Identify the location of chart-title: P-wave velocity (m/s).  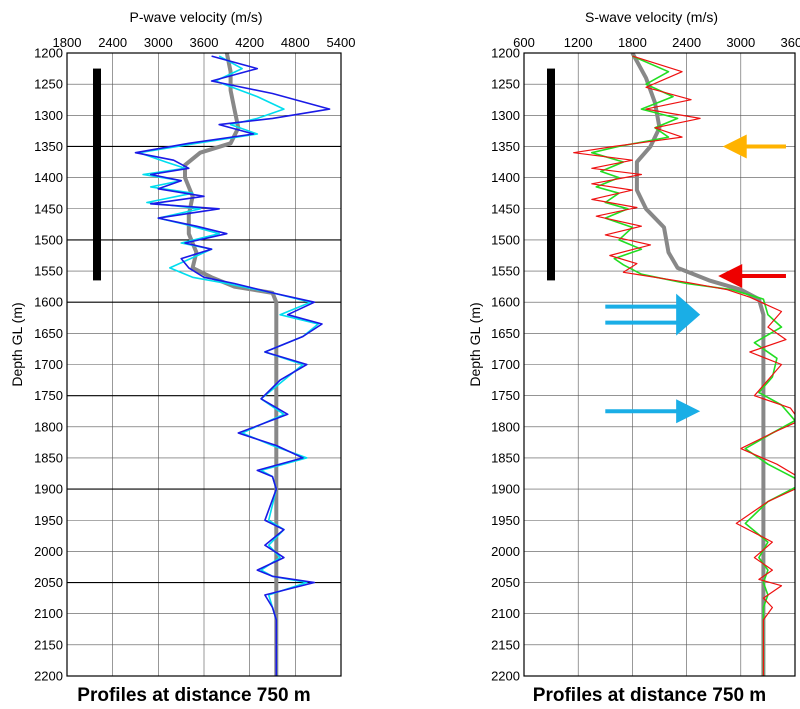
(195, 17).